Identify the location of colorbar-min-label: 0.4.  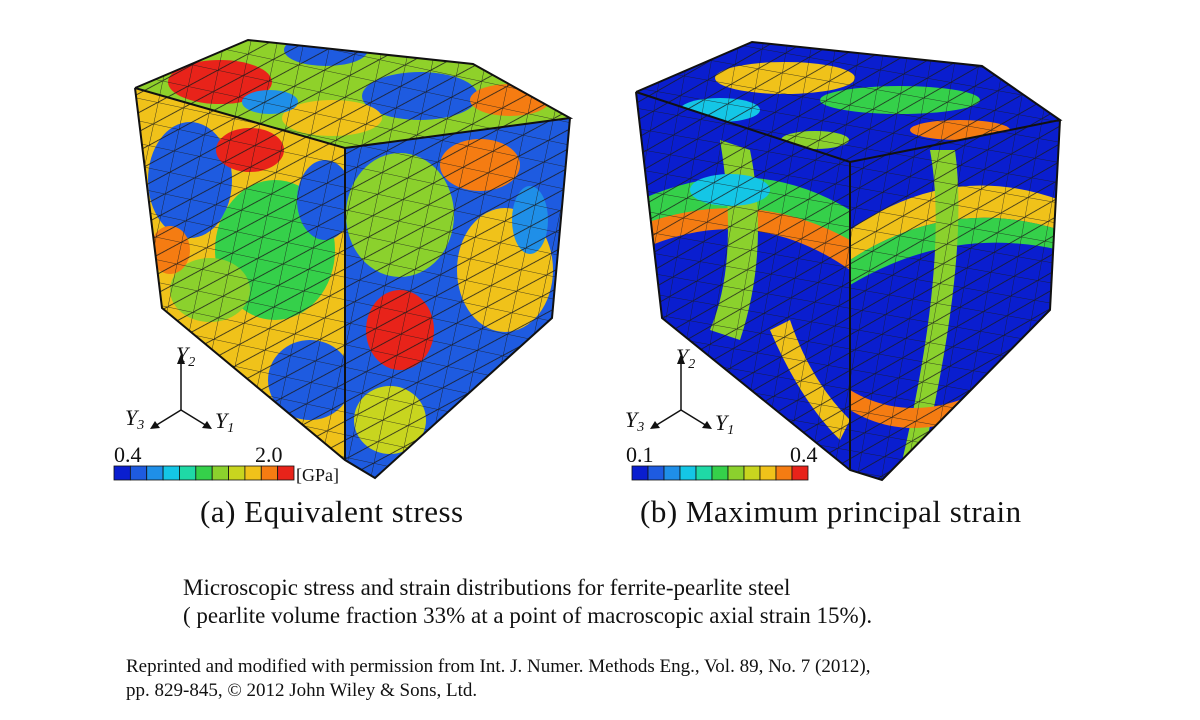
(128, 454).